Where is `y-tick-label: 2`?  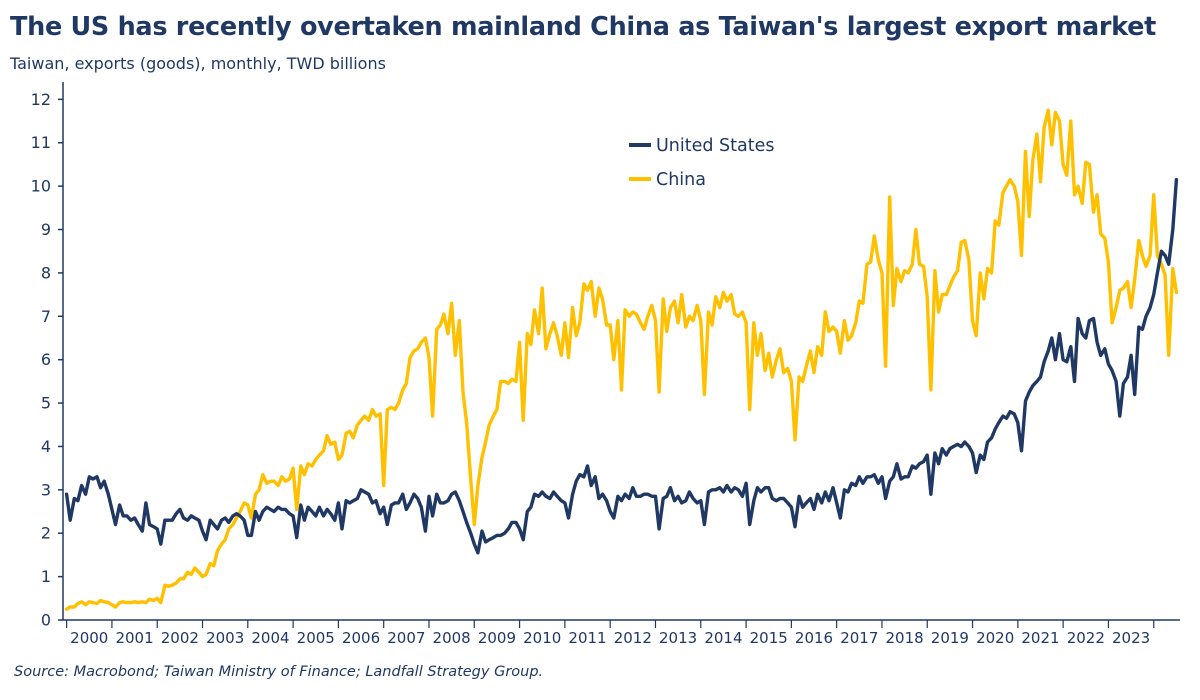 y-tick-label: 2 is located at coordinates (46, 533).